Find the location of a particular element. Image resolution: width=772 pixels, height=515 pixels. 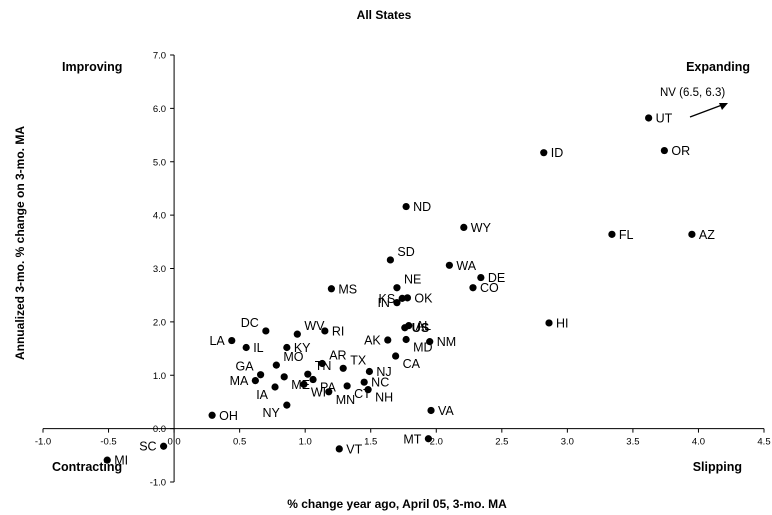

point-label: IA is located at coordinates (262, 395).